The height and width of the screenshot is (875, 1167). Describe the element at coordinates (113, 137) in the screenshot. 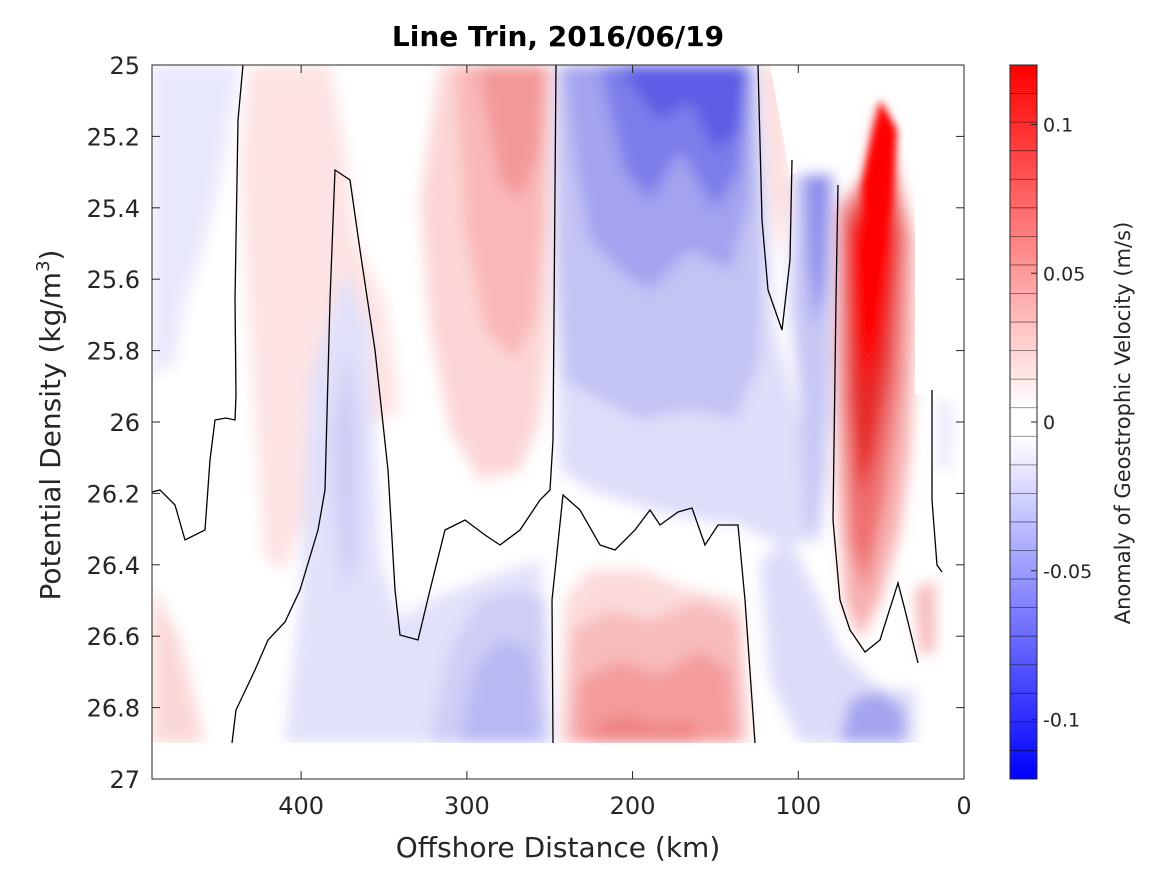

I see `y-tick-label: 25.2` at that location.